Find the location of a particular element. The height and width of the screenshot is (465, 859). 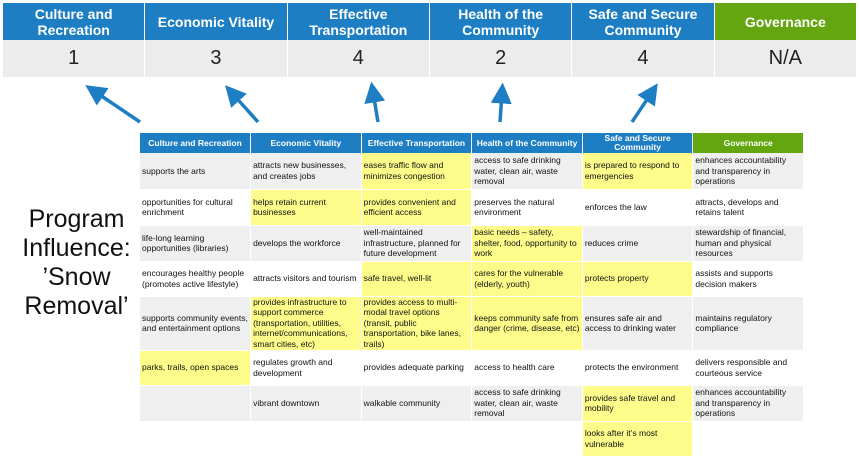

summary-score: 2 is located at coordinates (501, 58).